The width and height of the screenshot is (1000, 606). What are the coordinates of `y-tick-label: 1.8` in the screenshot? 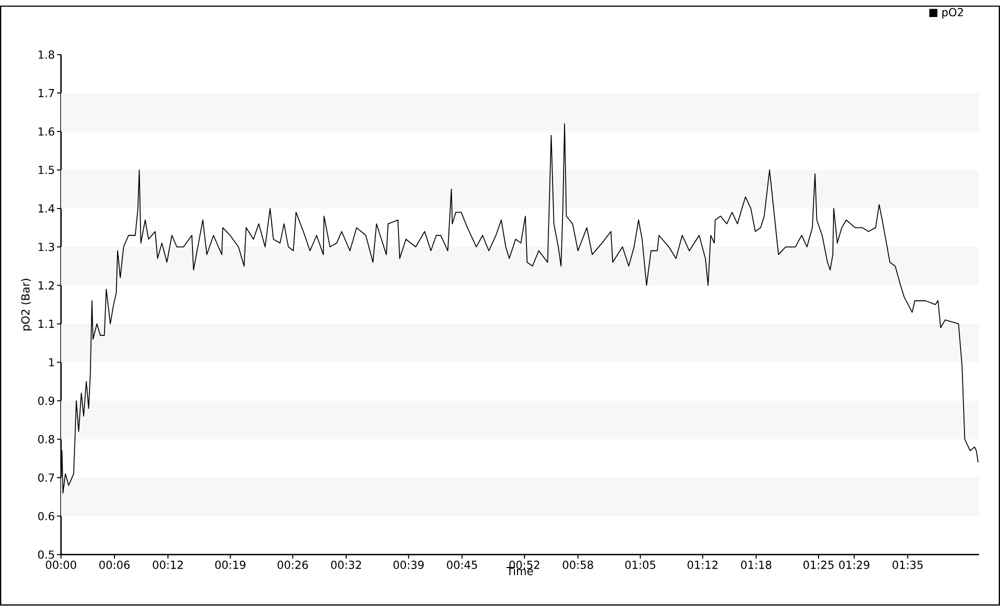 It's located at (46, 54).